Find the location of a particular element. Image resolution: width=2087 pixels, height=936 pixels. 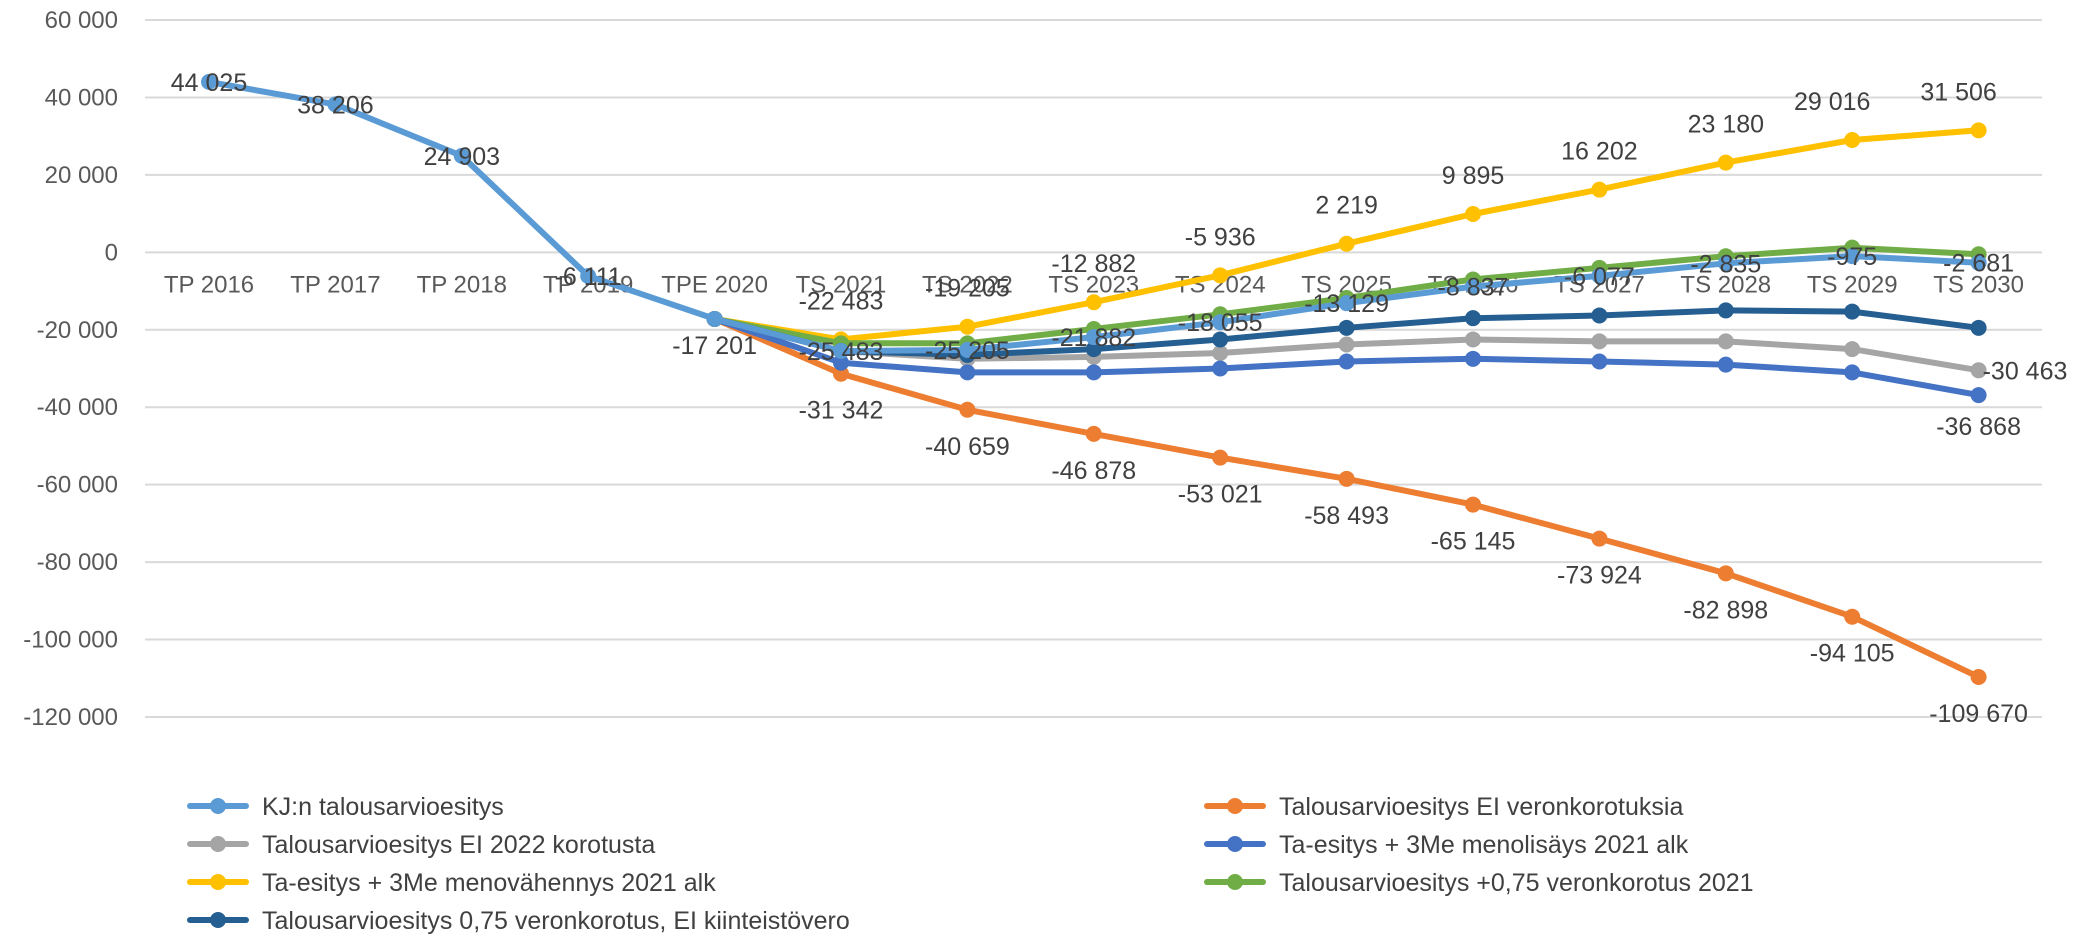

data-label: -5 936 is located at coordinates (1220, 237).